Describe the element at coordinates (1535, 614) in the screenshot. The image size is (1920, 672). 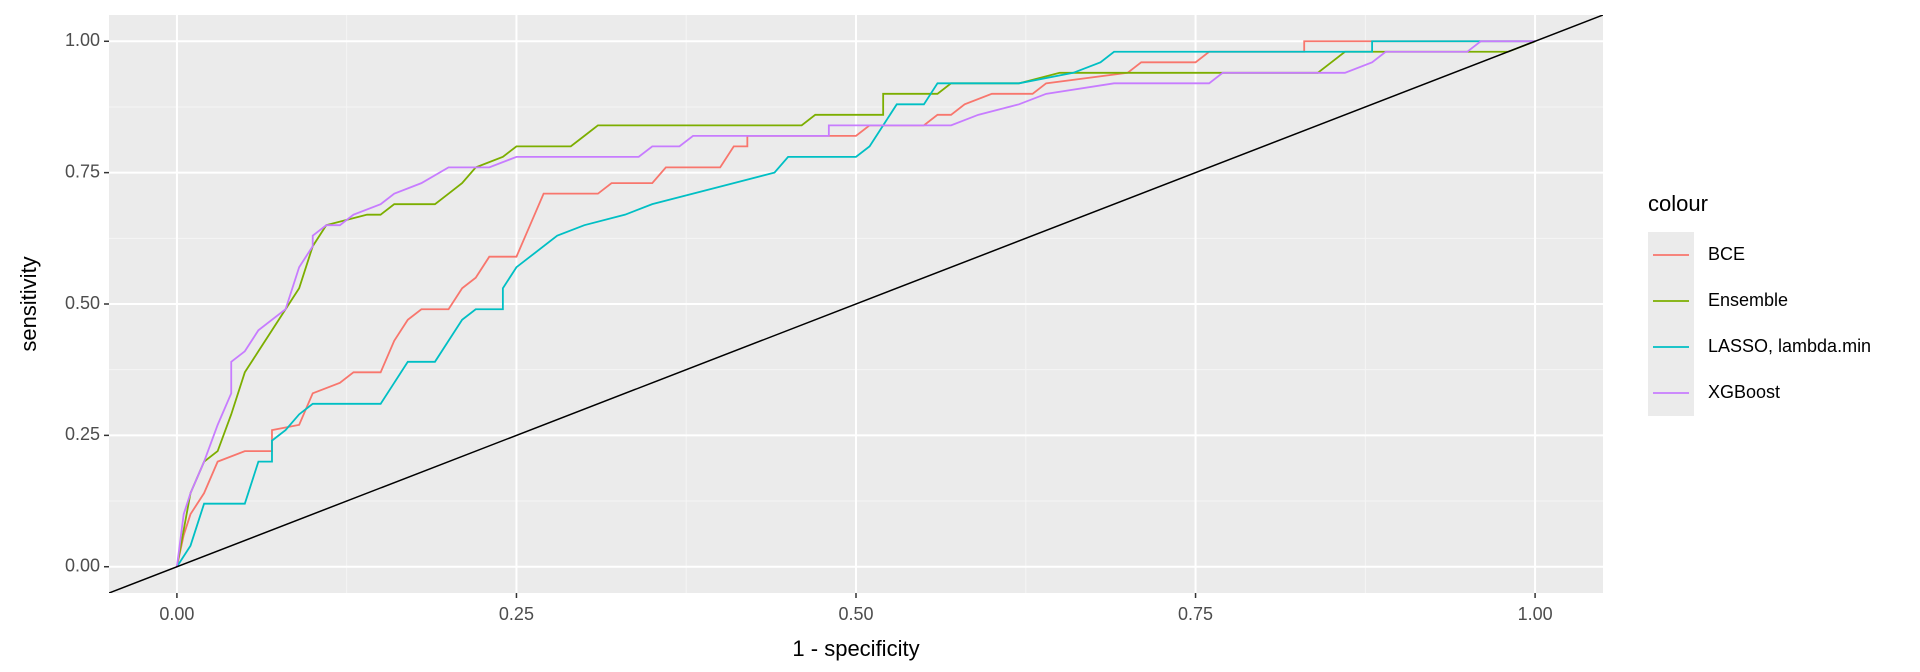
I see `x-tick-label: 1.00` at that location.